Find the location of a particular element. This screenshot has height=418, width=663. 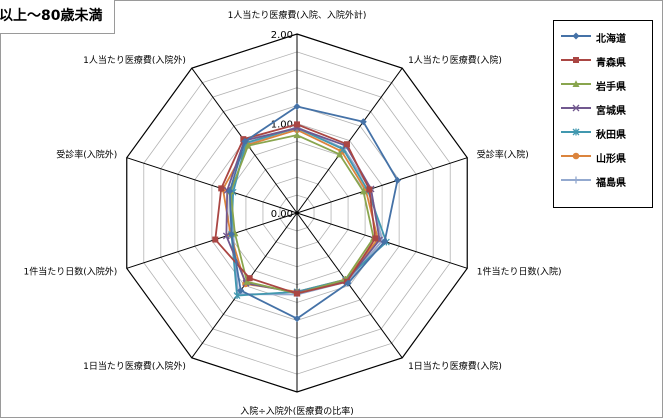

legend-item: 山形県 is located at coordinates (605, 157).